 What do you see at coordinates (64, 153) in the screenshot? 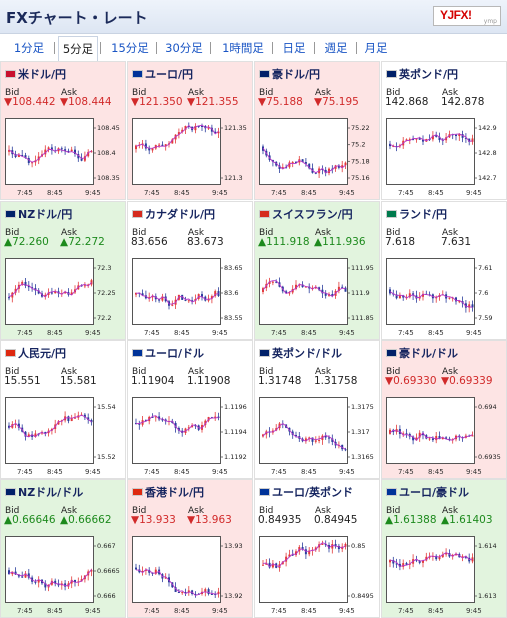
I see `mini-chart: 108.45 108.4 108.35` at bounding box center [64, 153].